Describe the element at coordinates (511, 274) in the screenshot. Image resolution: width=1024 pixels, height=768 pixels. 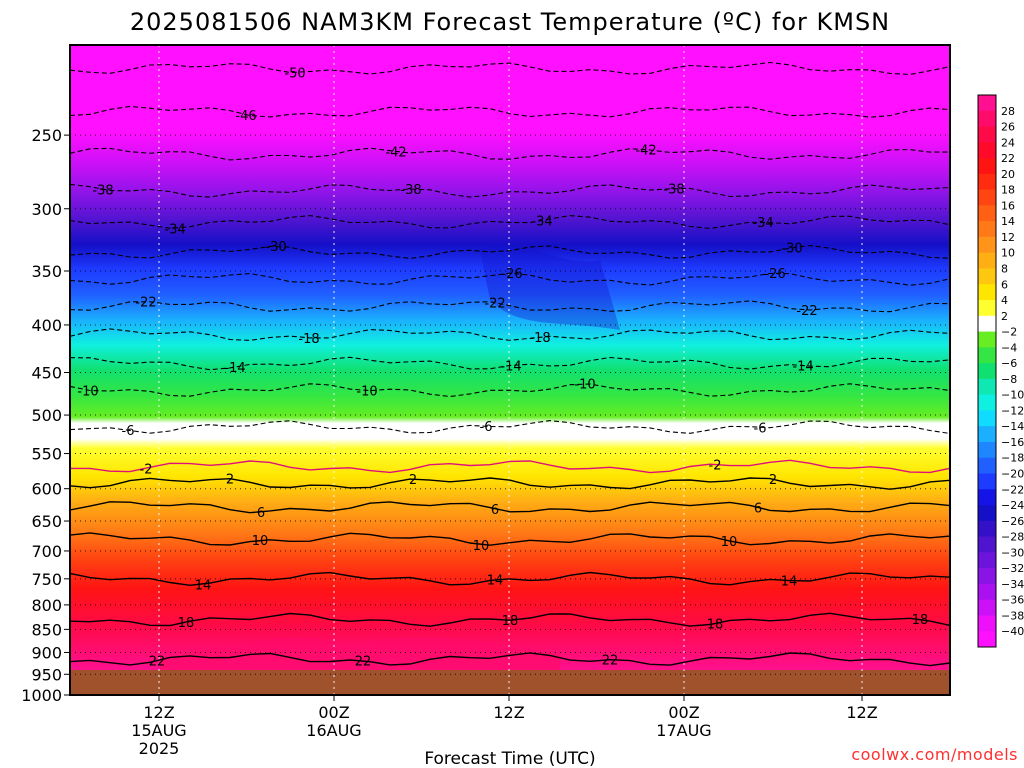
I see `contour-label: -26` at that location.